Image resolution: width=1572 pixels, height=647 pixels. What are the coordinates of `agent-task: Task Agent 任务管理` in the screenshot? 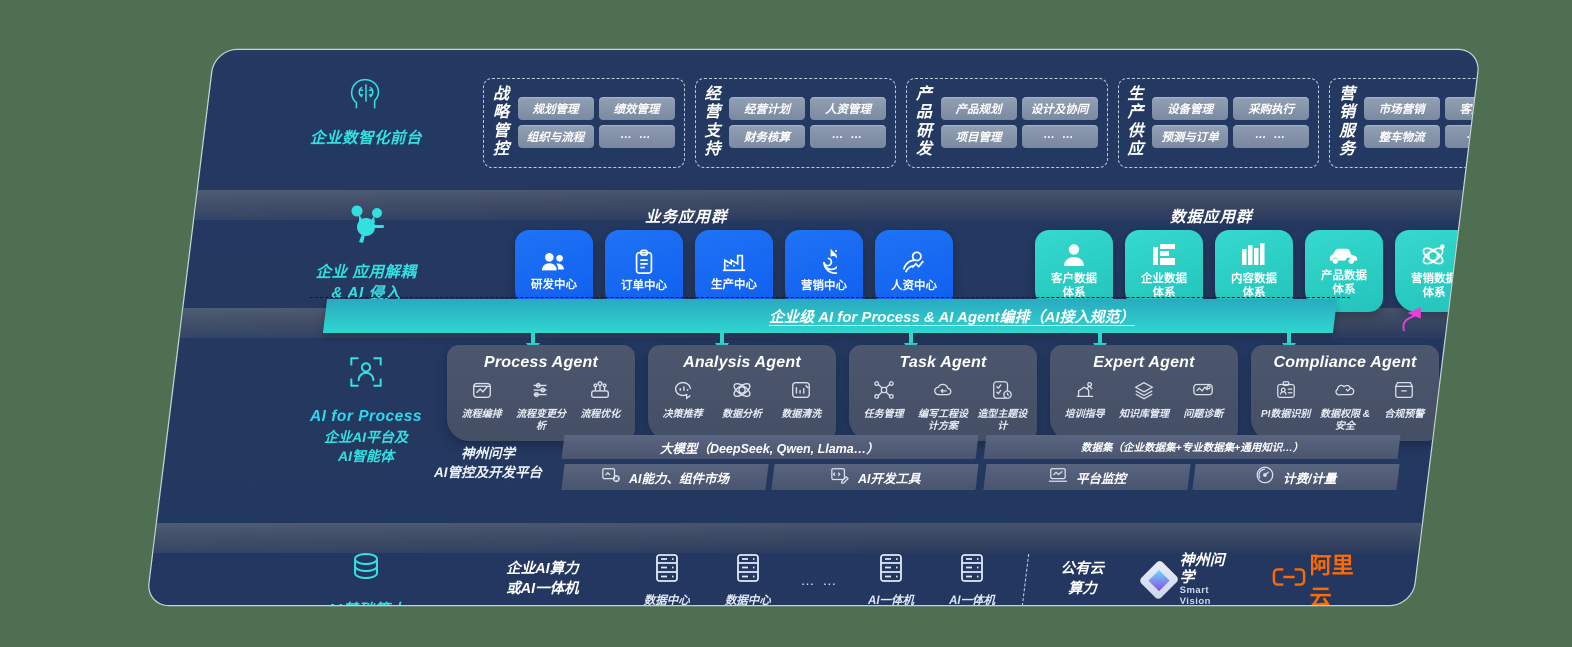 It's located at (943, 393).